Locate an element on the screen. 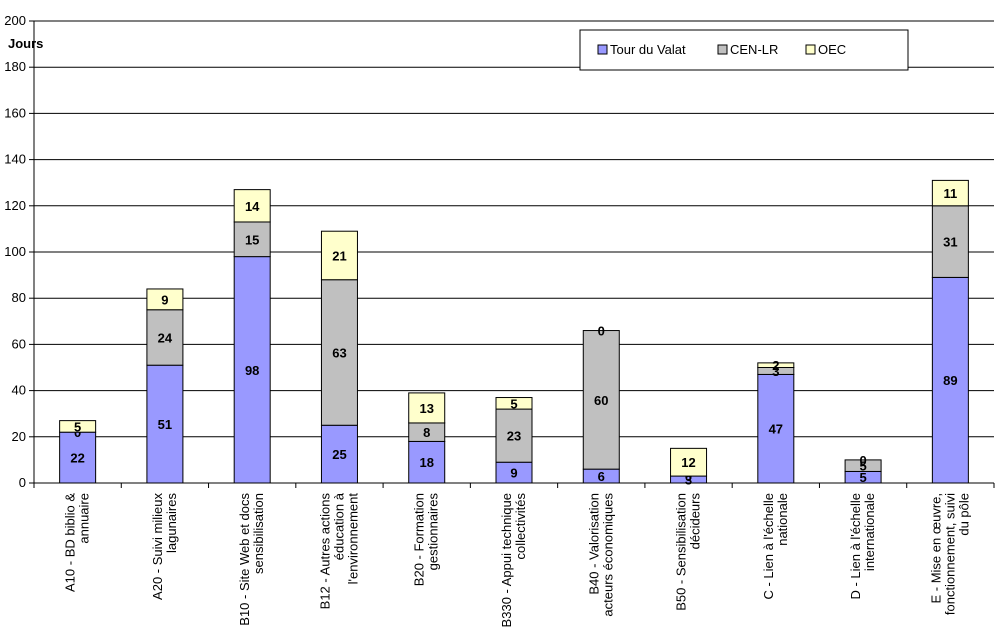  x-tick-label: B20 - Formation is located at coordinates (419, 539).